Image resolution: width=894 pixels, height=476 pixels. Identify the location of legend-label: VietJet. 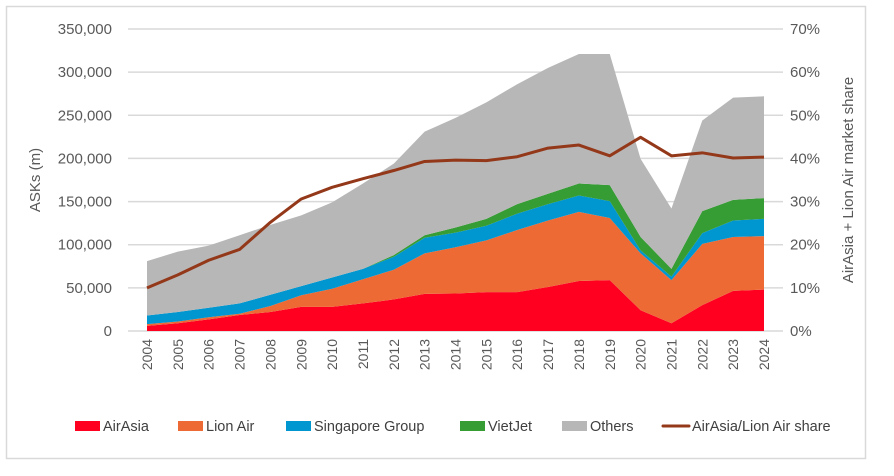
(510, 427).